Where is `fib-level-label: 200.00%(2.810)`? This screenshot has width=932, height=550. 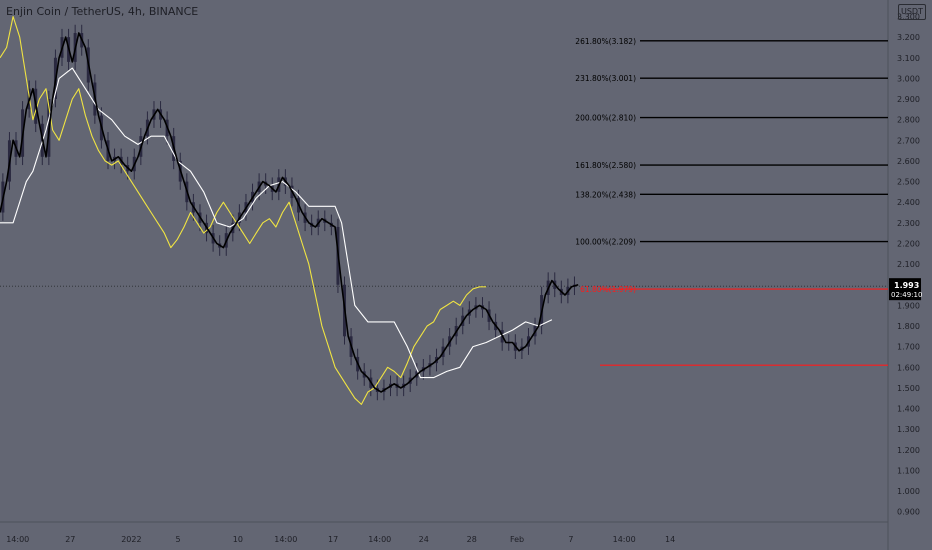
fib-level-label: 200.00%(2.810) is located at coordinates (605, 118).